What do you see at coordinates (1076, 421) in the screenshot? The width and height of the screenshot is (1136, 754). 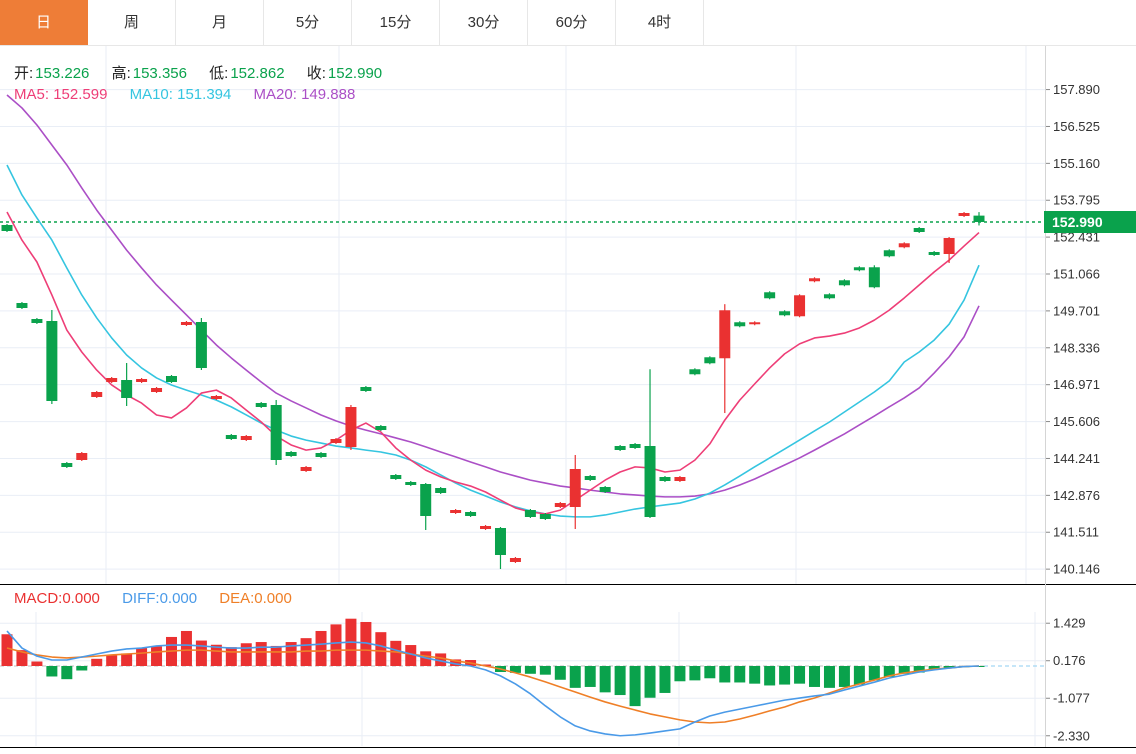 I see `price-tick-label: 145.606` at bounding box center [1076, 421].